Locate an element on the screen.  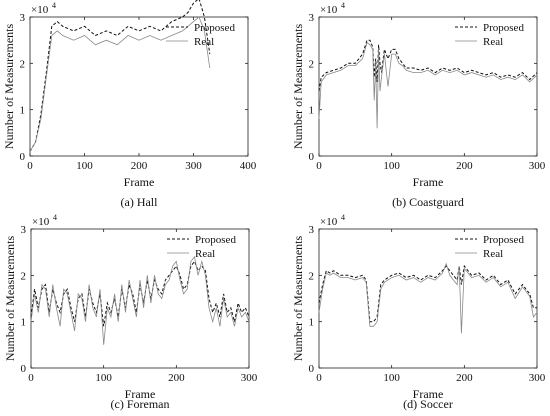
panel-caption: (c) Foreman is located at coordinates (140, 404).